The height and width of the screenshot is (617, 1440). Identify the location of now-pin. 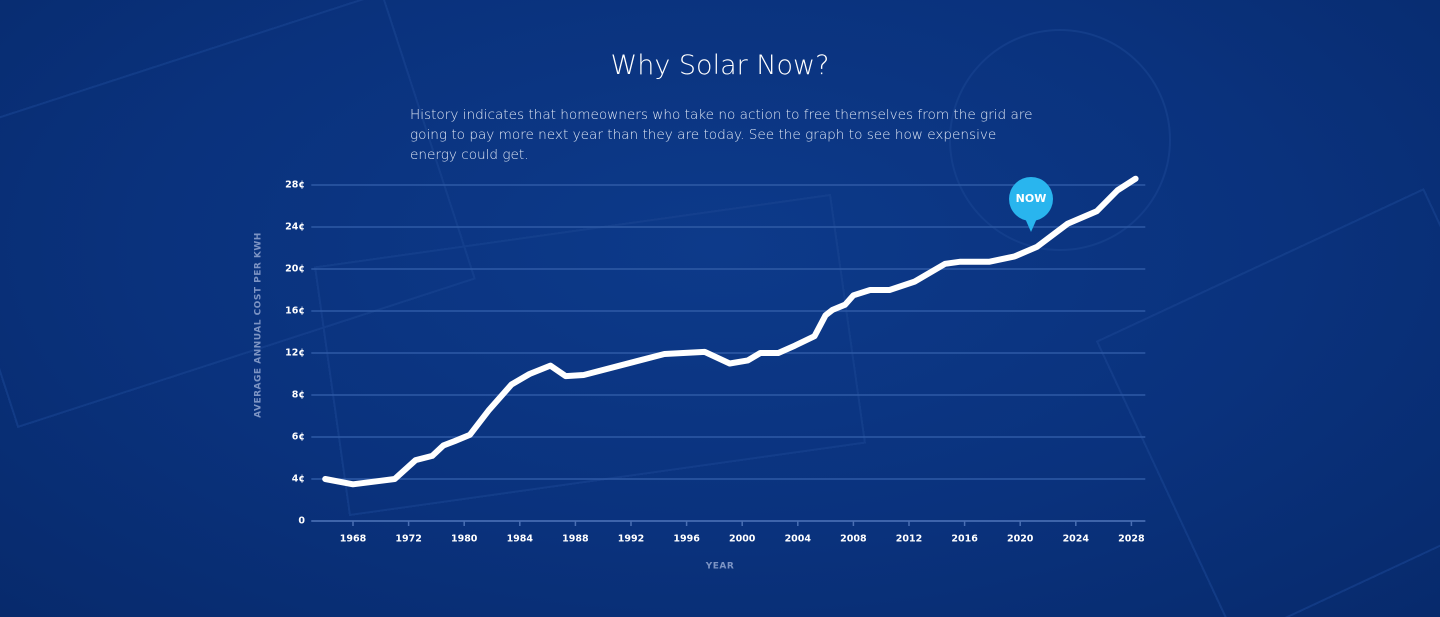
(1031, 199).